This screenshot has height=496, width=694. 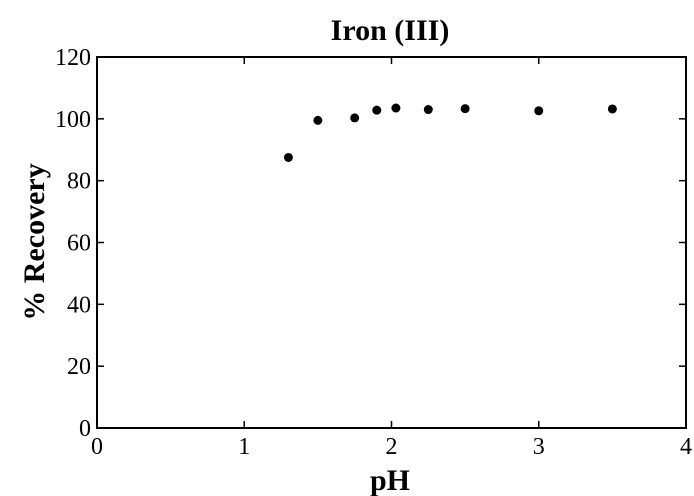 I want to click on x-tick-label: 2, so click(x=392, y=447).